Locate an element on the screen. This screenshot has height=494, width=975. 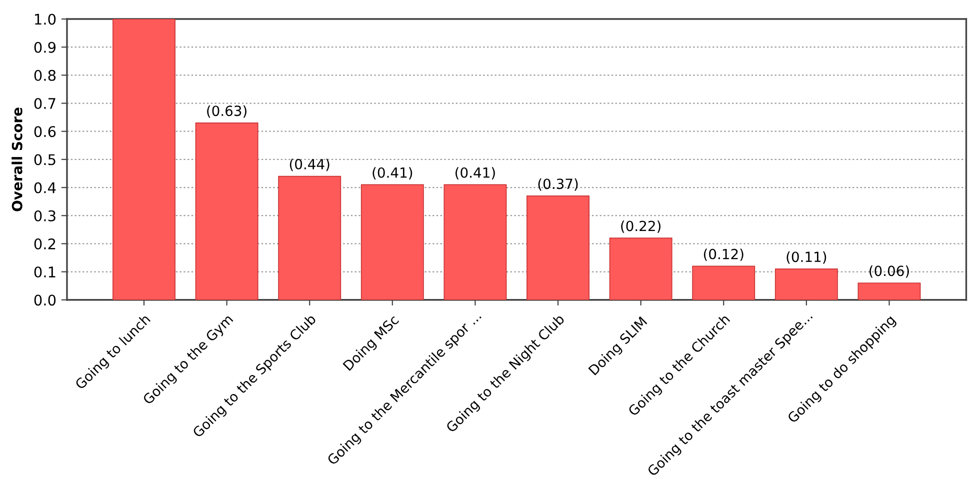
data-label: (0.12) is located at coordinates (724, 254).